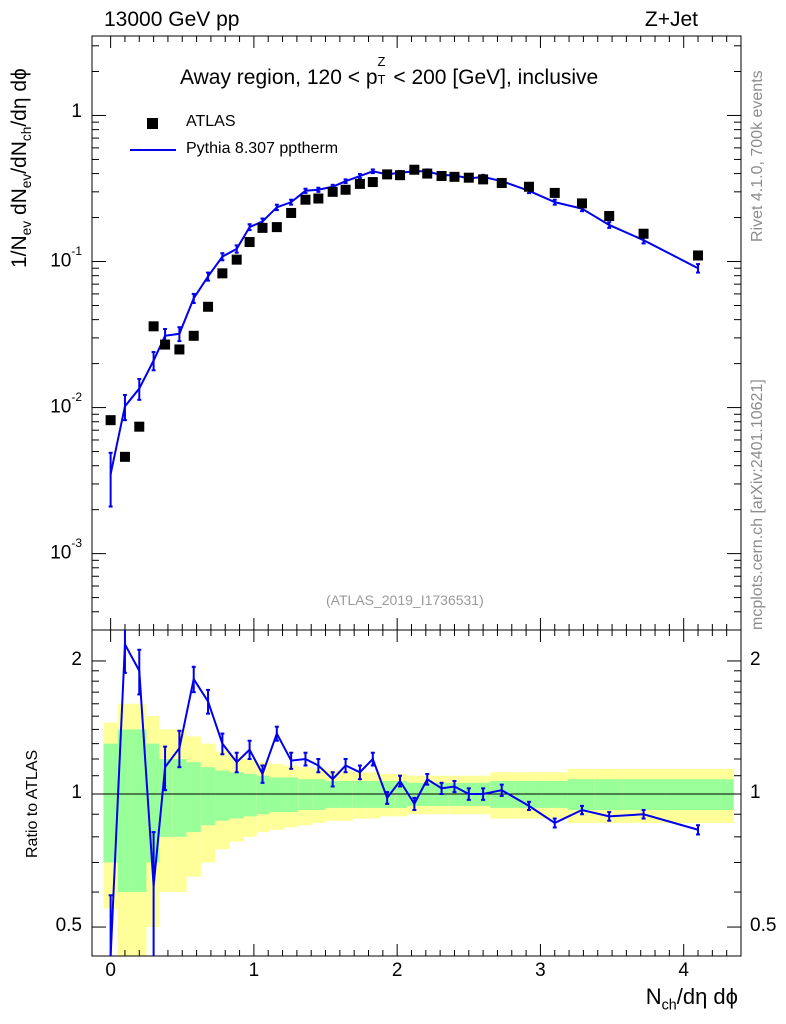 The width and height of the screenshot is (786, 1024). Describe the element at coordinates (671, 19) in the screenshot. I see `process-label: Z+Jet` at that location.